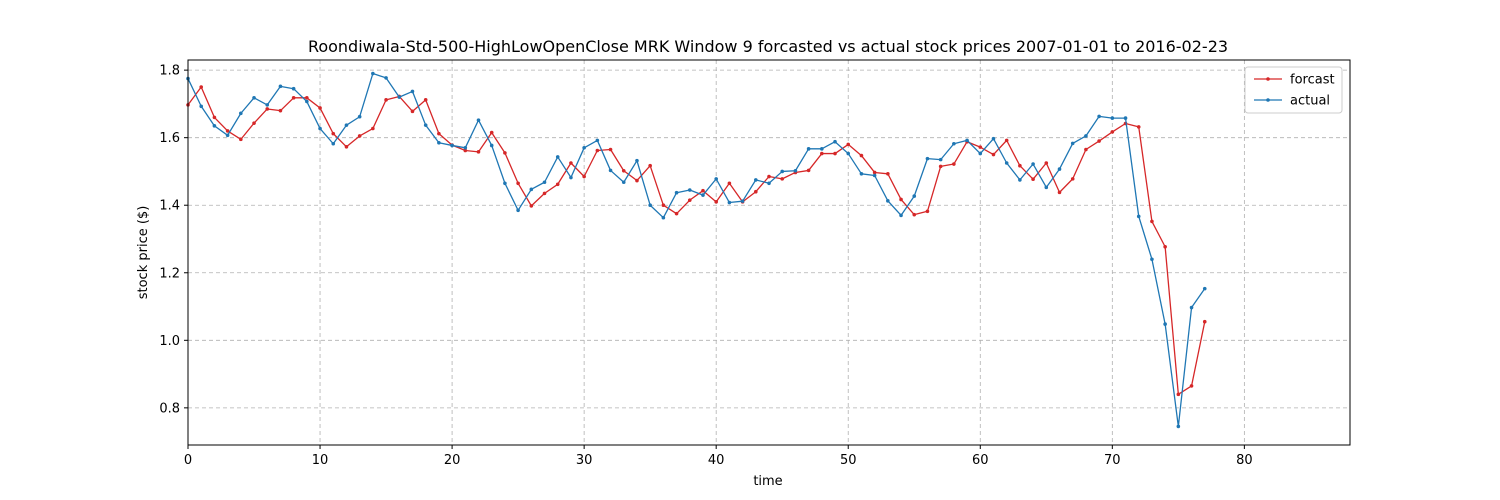 Image resolution: width=1500 pixels, height=500 pixels. What do you see at coordinates (320, 460) in the screenshot?
I see `x-tick-label: 10` at bounding box center [320, 460].